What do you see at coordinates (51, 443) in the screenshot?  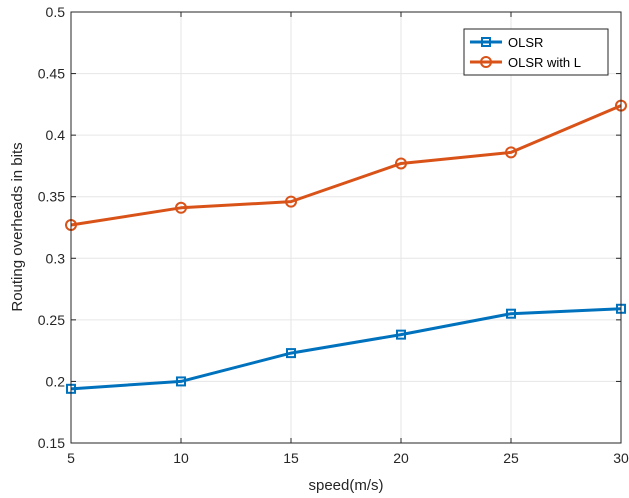 I see `y-tick-label: 0.15` at bounding box center [51, 443].